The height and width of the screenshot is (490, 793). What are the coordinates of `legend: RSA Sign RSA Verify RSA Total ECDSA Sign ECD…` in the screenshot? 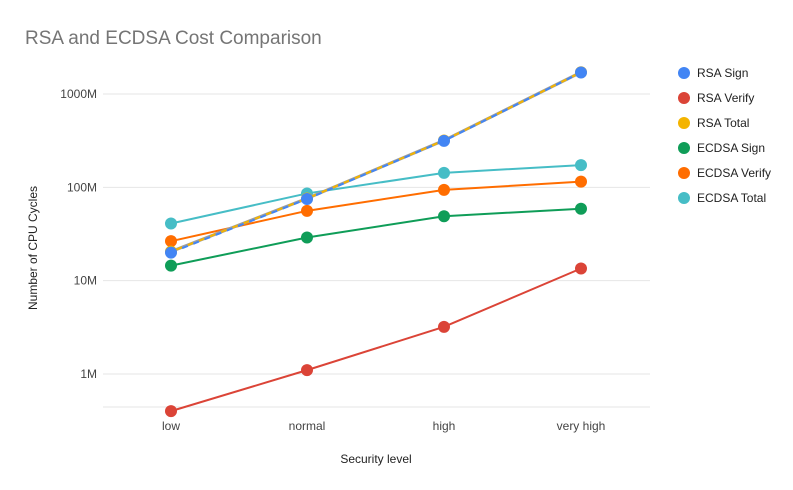 It's located at (724, 135).